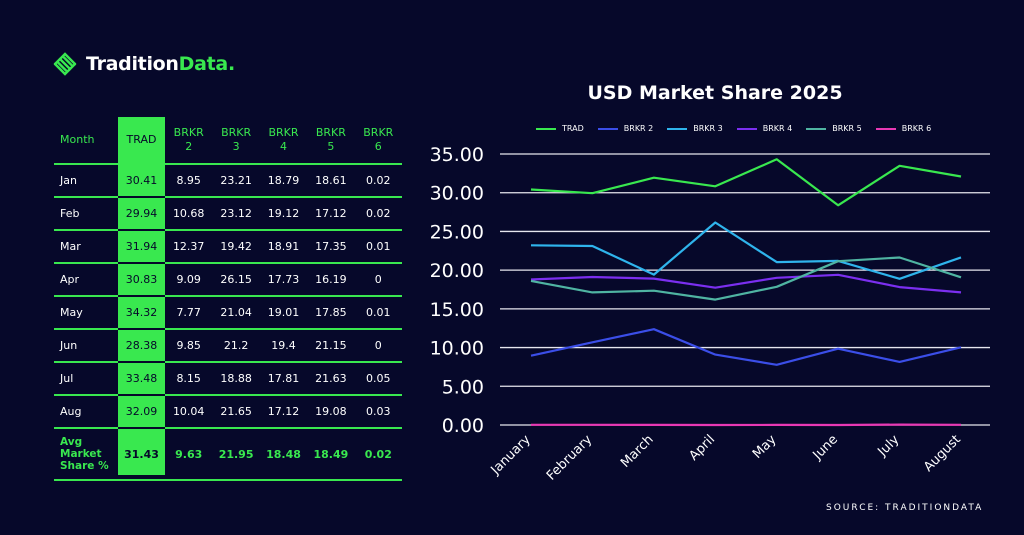  What do you see at coordinates (189, 213) in the screenshot?
I see `table-cell: 10.68` at bounding box center [189, 213].